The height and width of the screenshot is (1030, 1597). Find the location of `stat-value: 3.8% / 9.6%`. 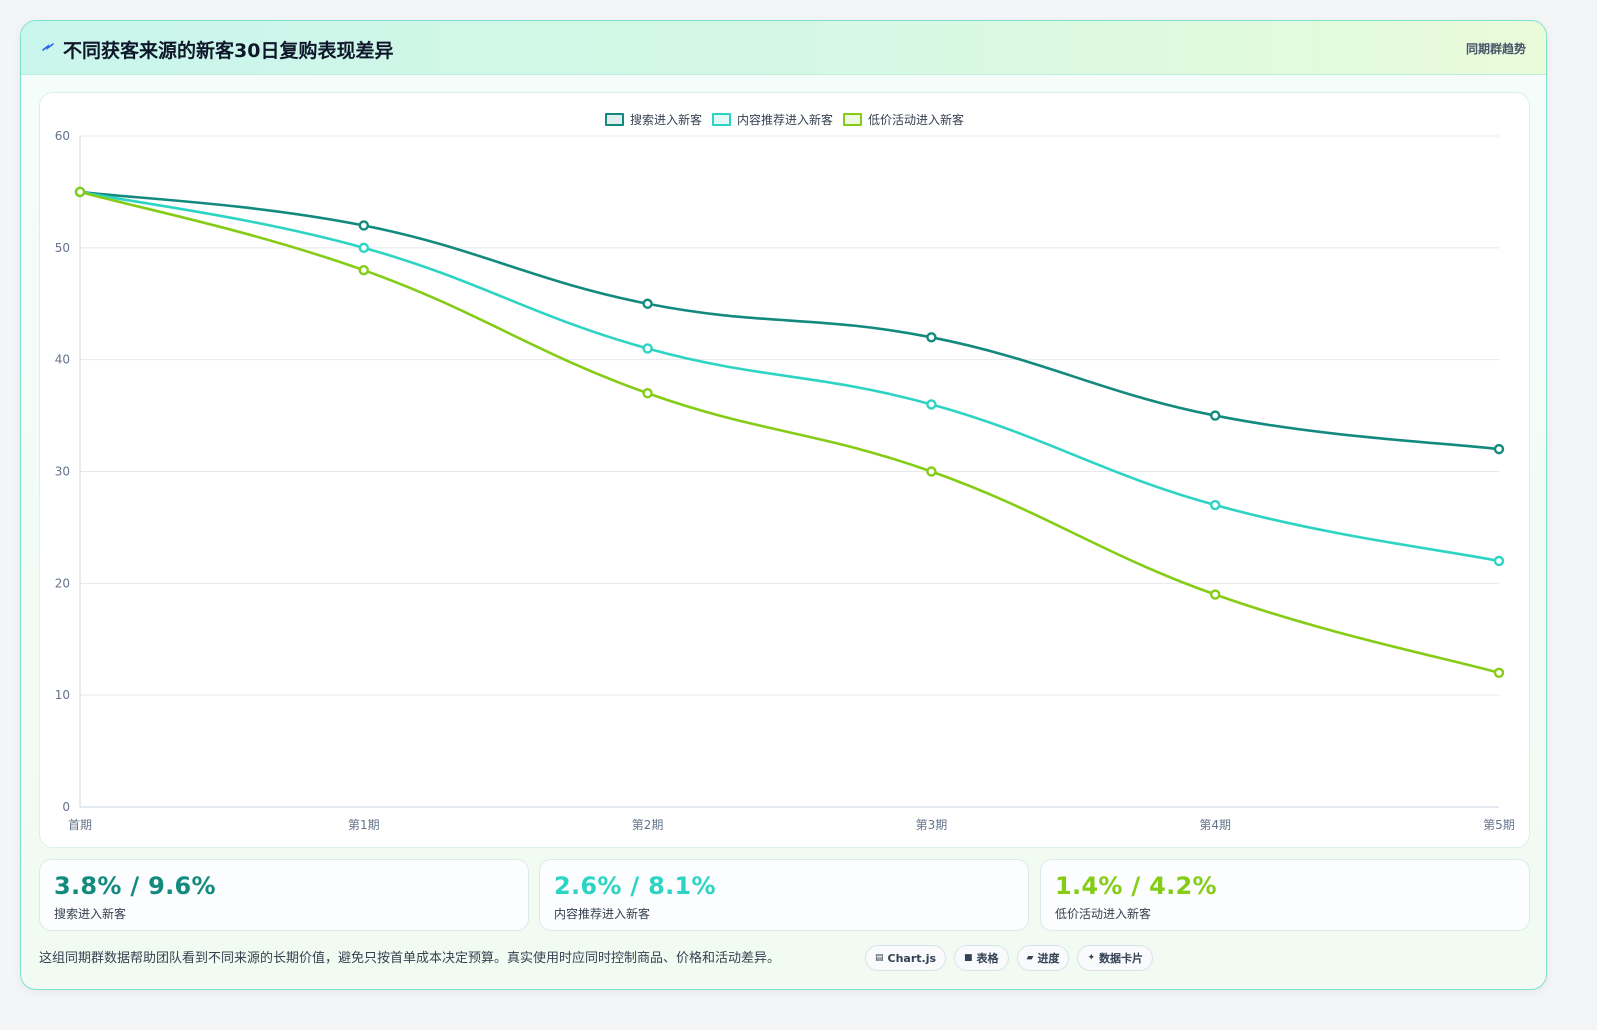

stat-value: 3.8% / 9.6% is located at coordinates (135, 886).